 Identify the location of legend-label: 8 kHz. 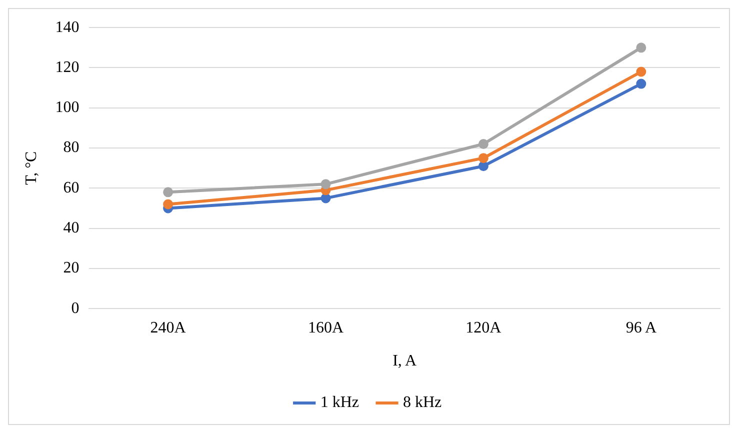
(422, 403).